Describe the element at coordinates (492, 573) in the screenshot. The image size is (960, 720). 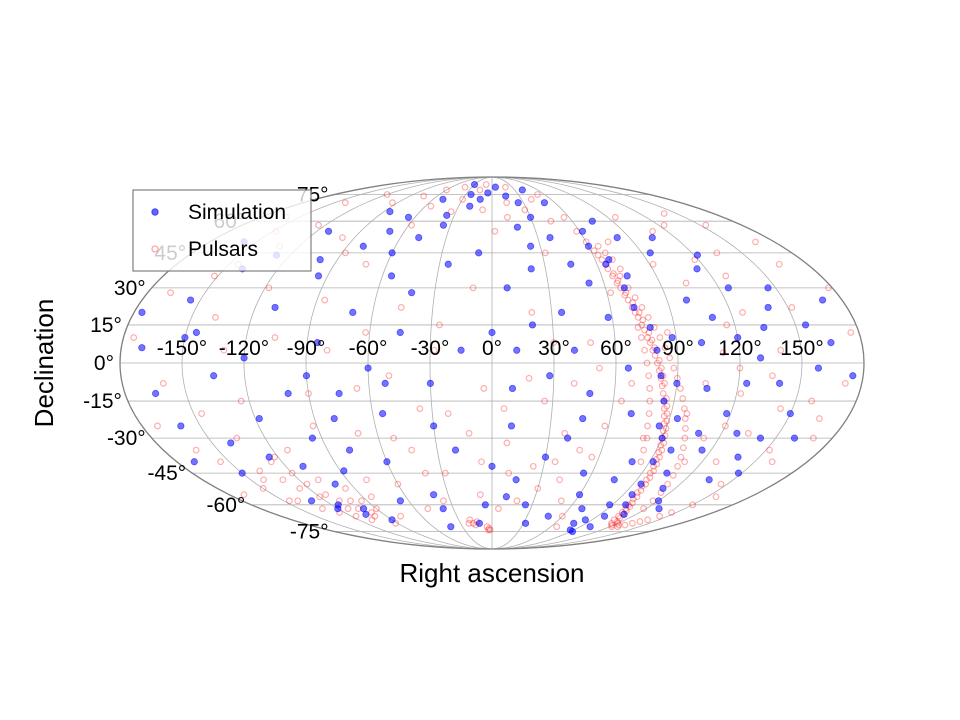
I see `x-axis-label: Right ascension` at that location.